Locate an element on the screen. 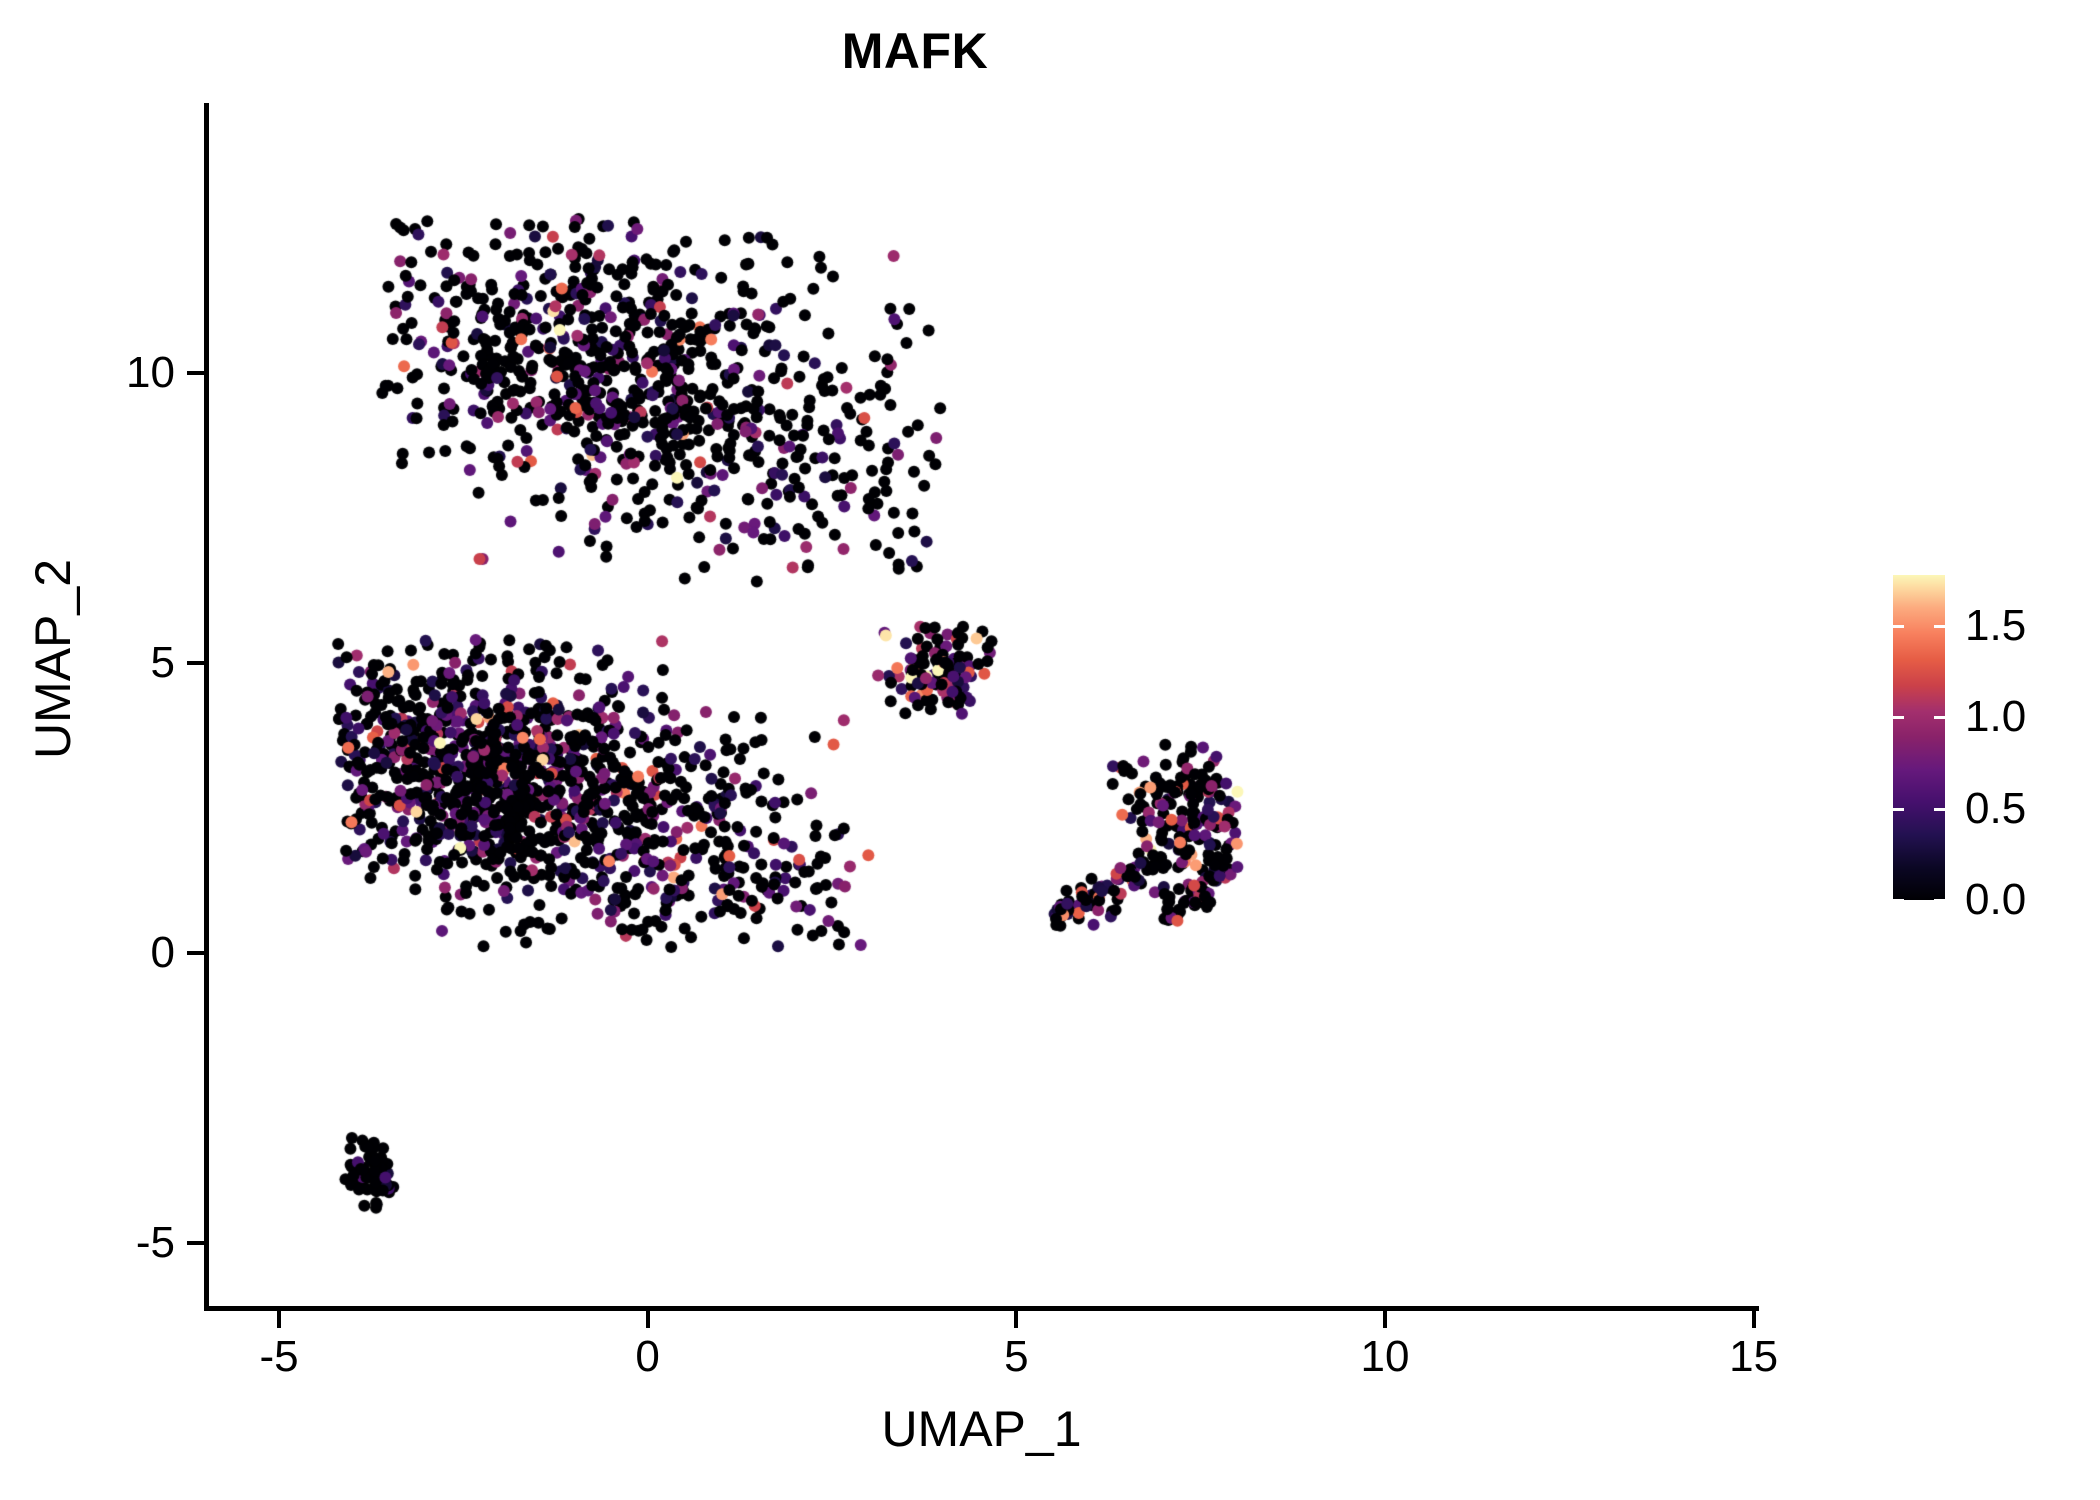  colorbar-tick-label: 1.0 is located at coordinates (1996, 717).